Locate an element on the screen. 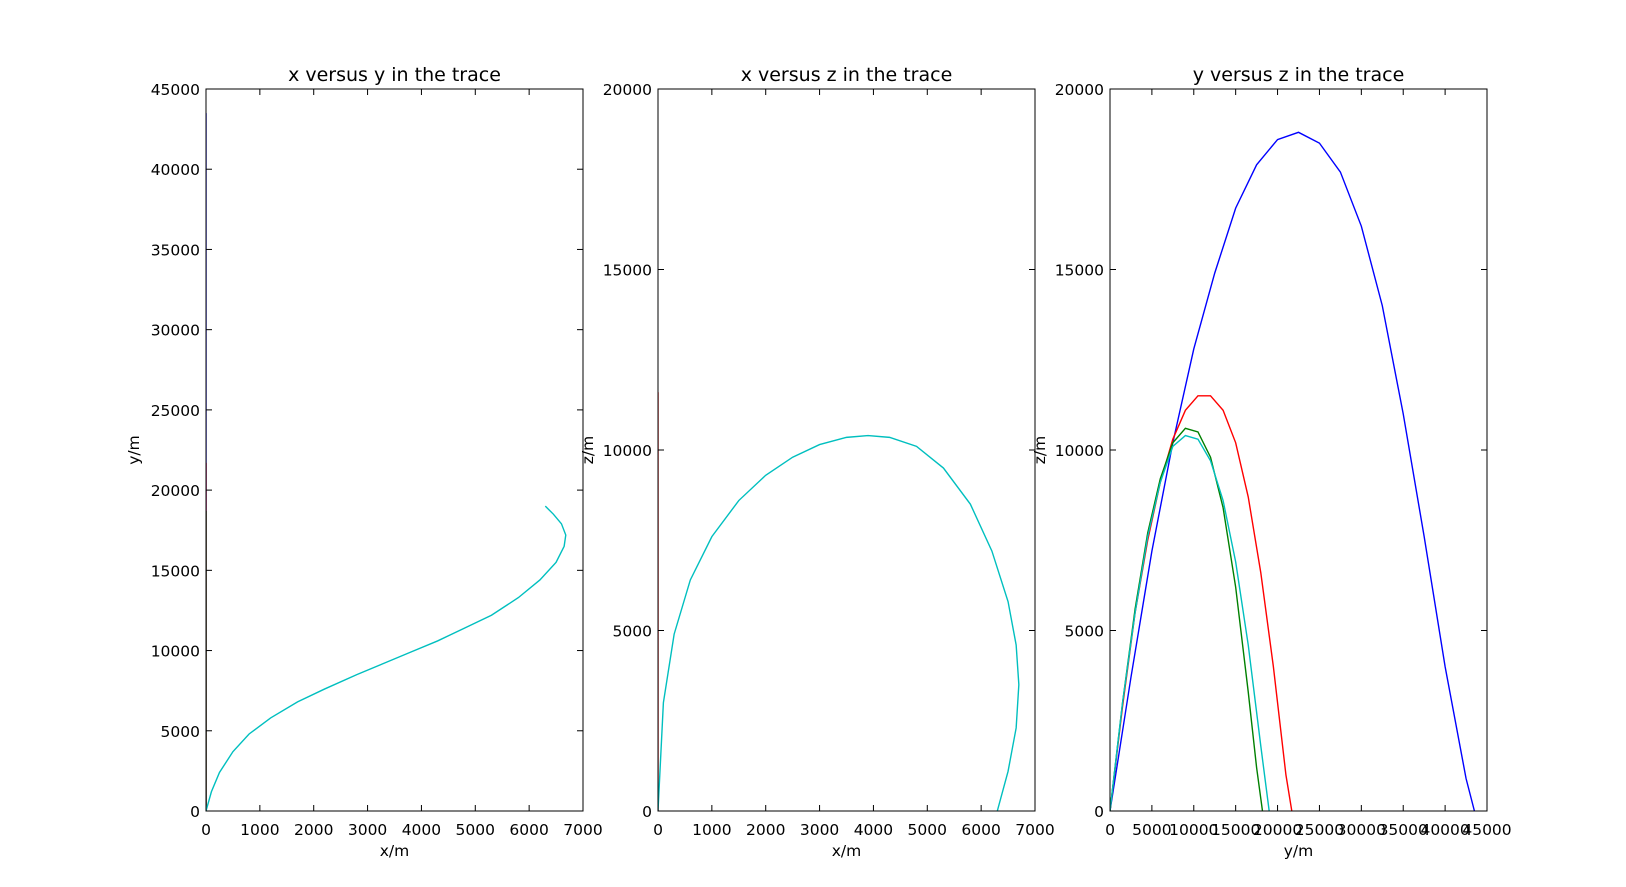 The width and height of the screenshot is (1626, 887). x-tick-label: 25000 is located at coordinates (1319, 830).